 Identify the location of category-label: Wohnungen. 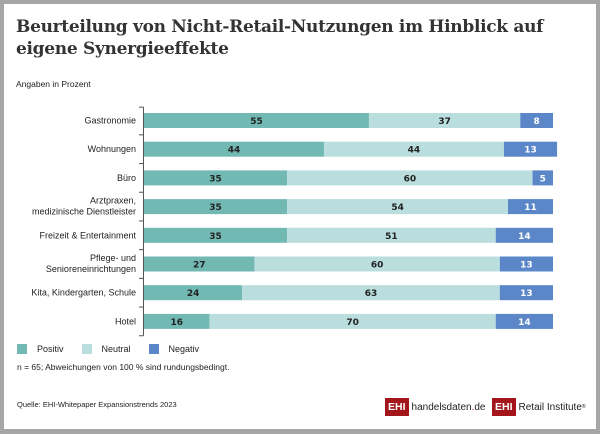
(112, 149).